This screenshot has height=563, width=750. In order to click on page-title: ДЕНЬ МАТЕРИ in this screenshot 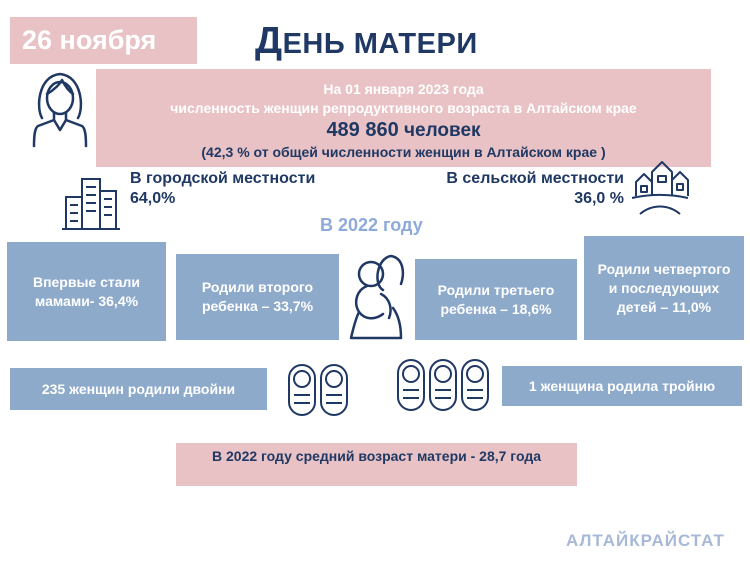, I will do `click(366, 41)`.